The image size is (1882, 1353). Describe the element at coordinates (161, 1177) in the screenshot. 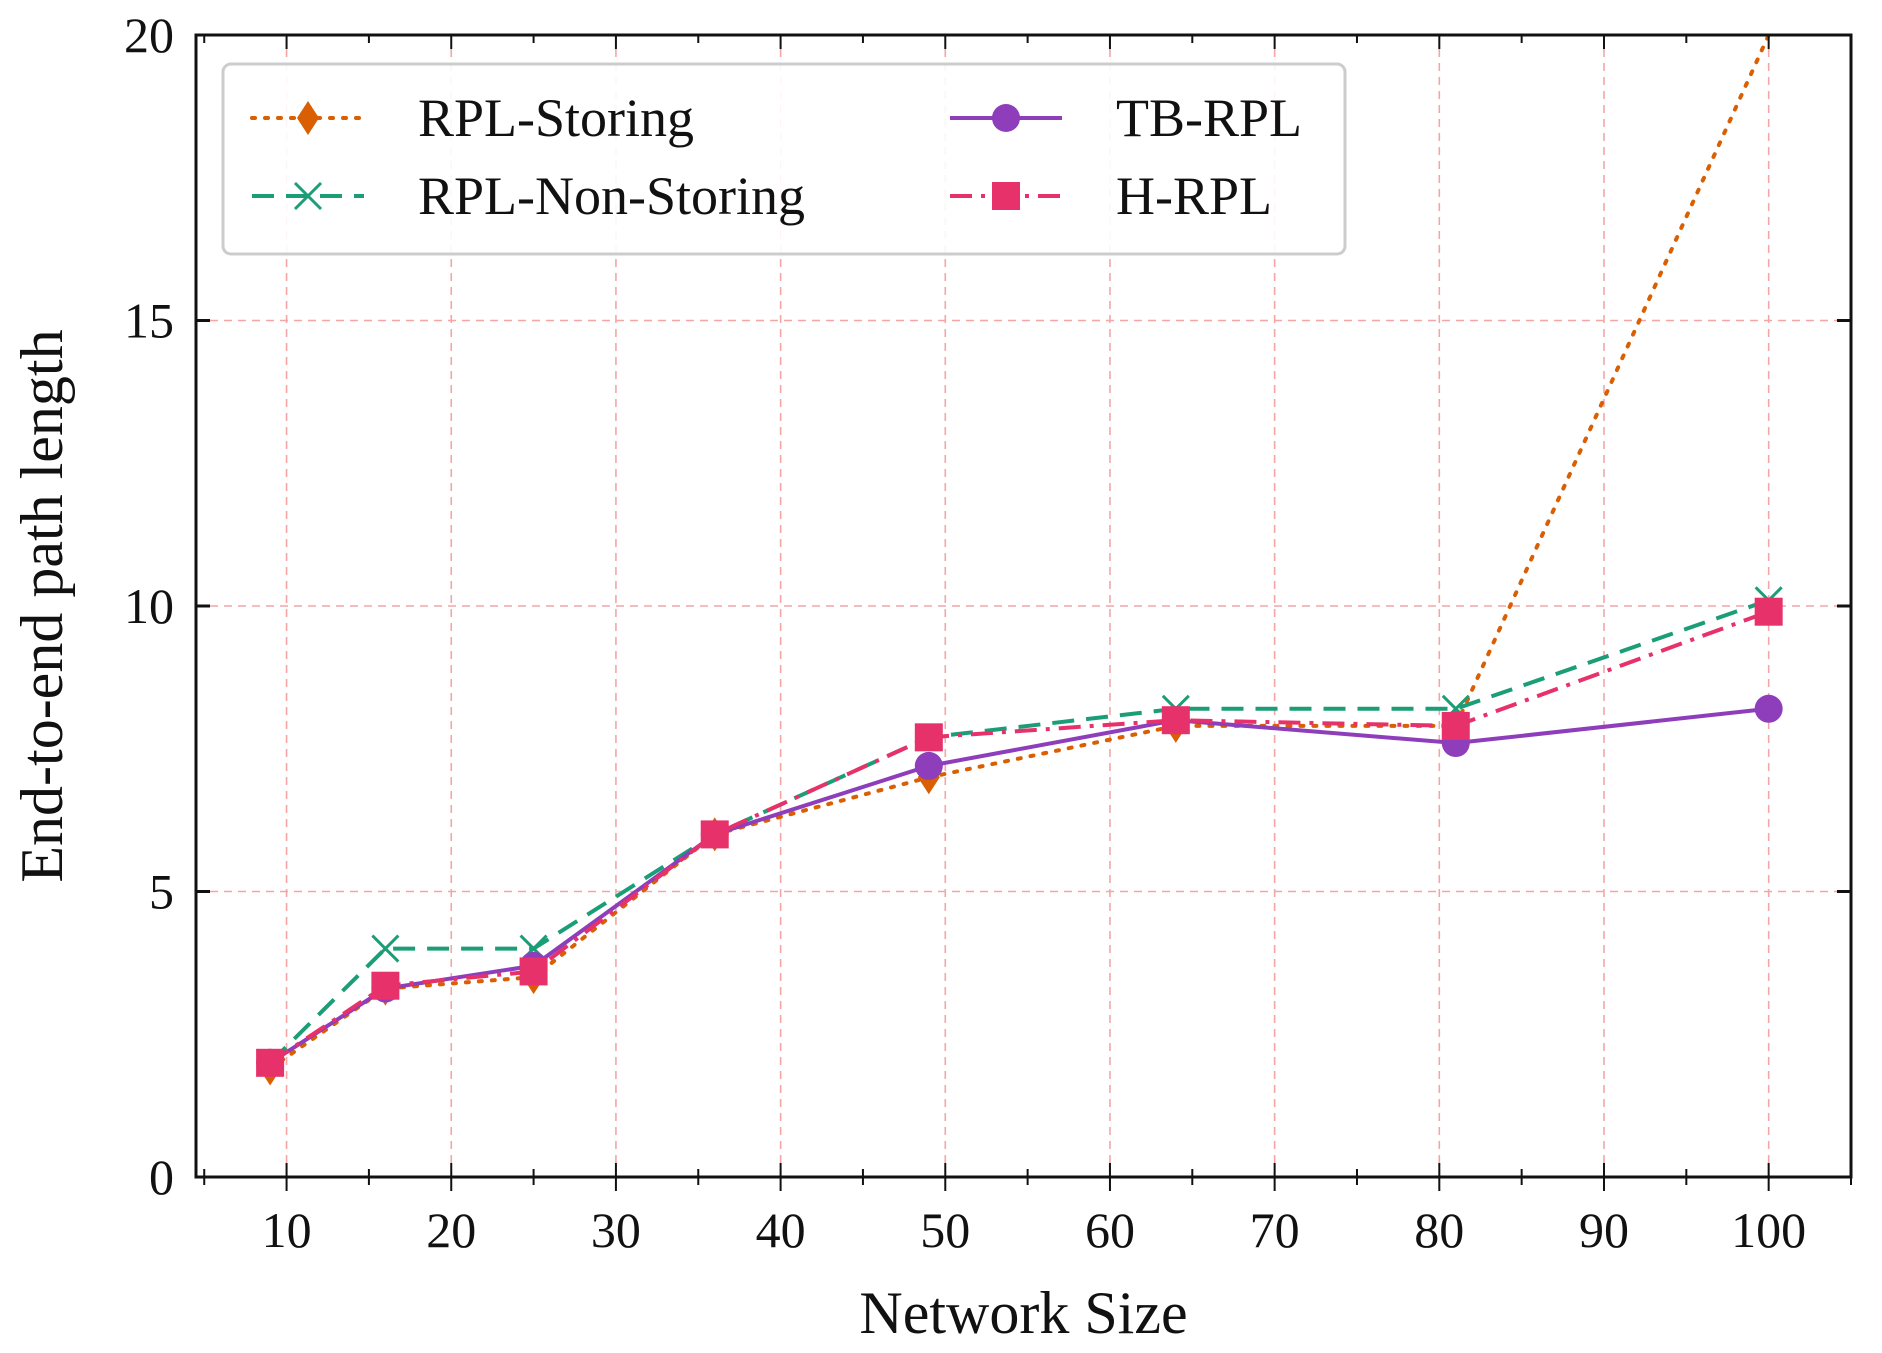

I see `y-tick-label: 0` at that location.